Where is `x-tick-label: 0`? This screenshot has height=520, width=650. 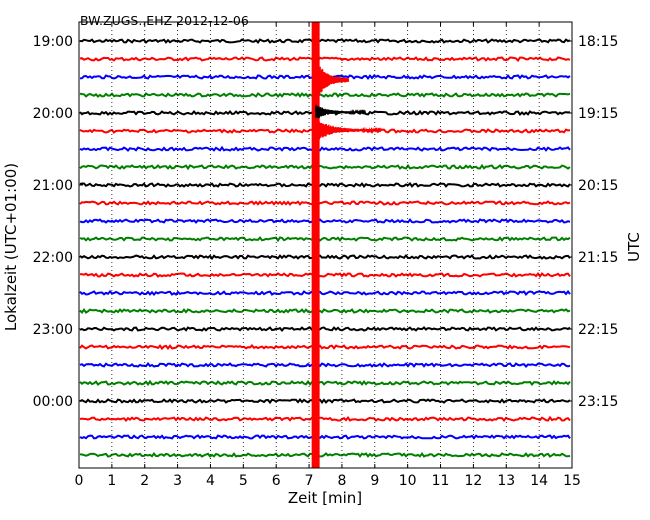
x-tick-label: 0 is located at coordinates (79, 481).